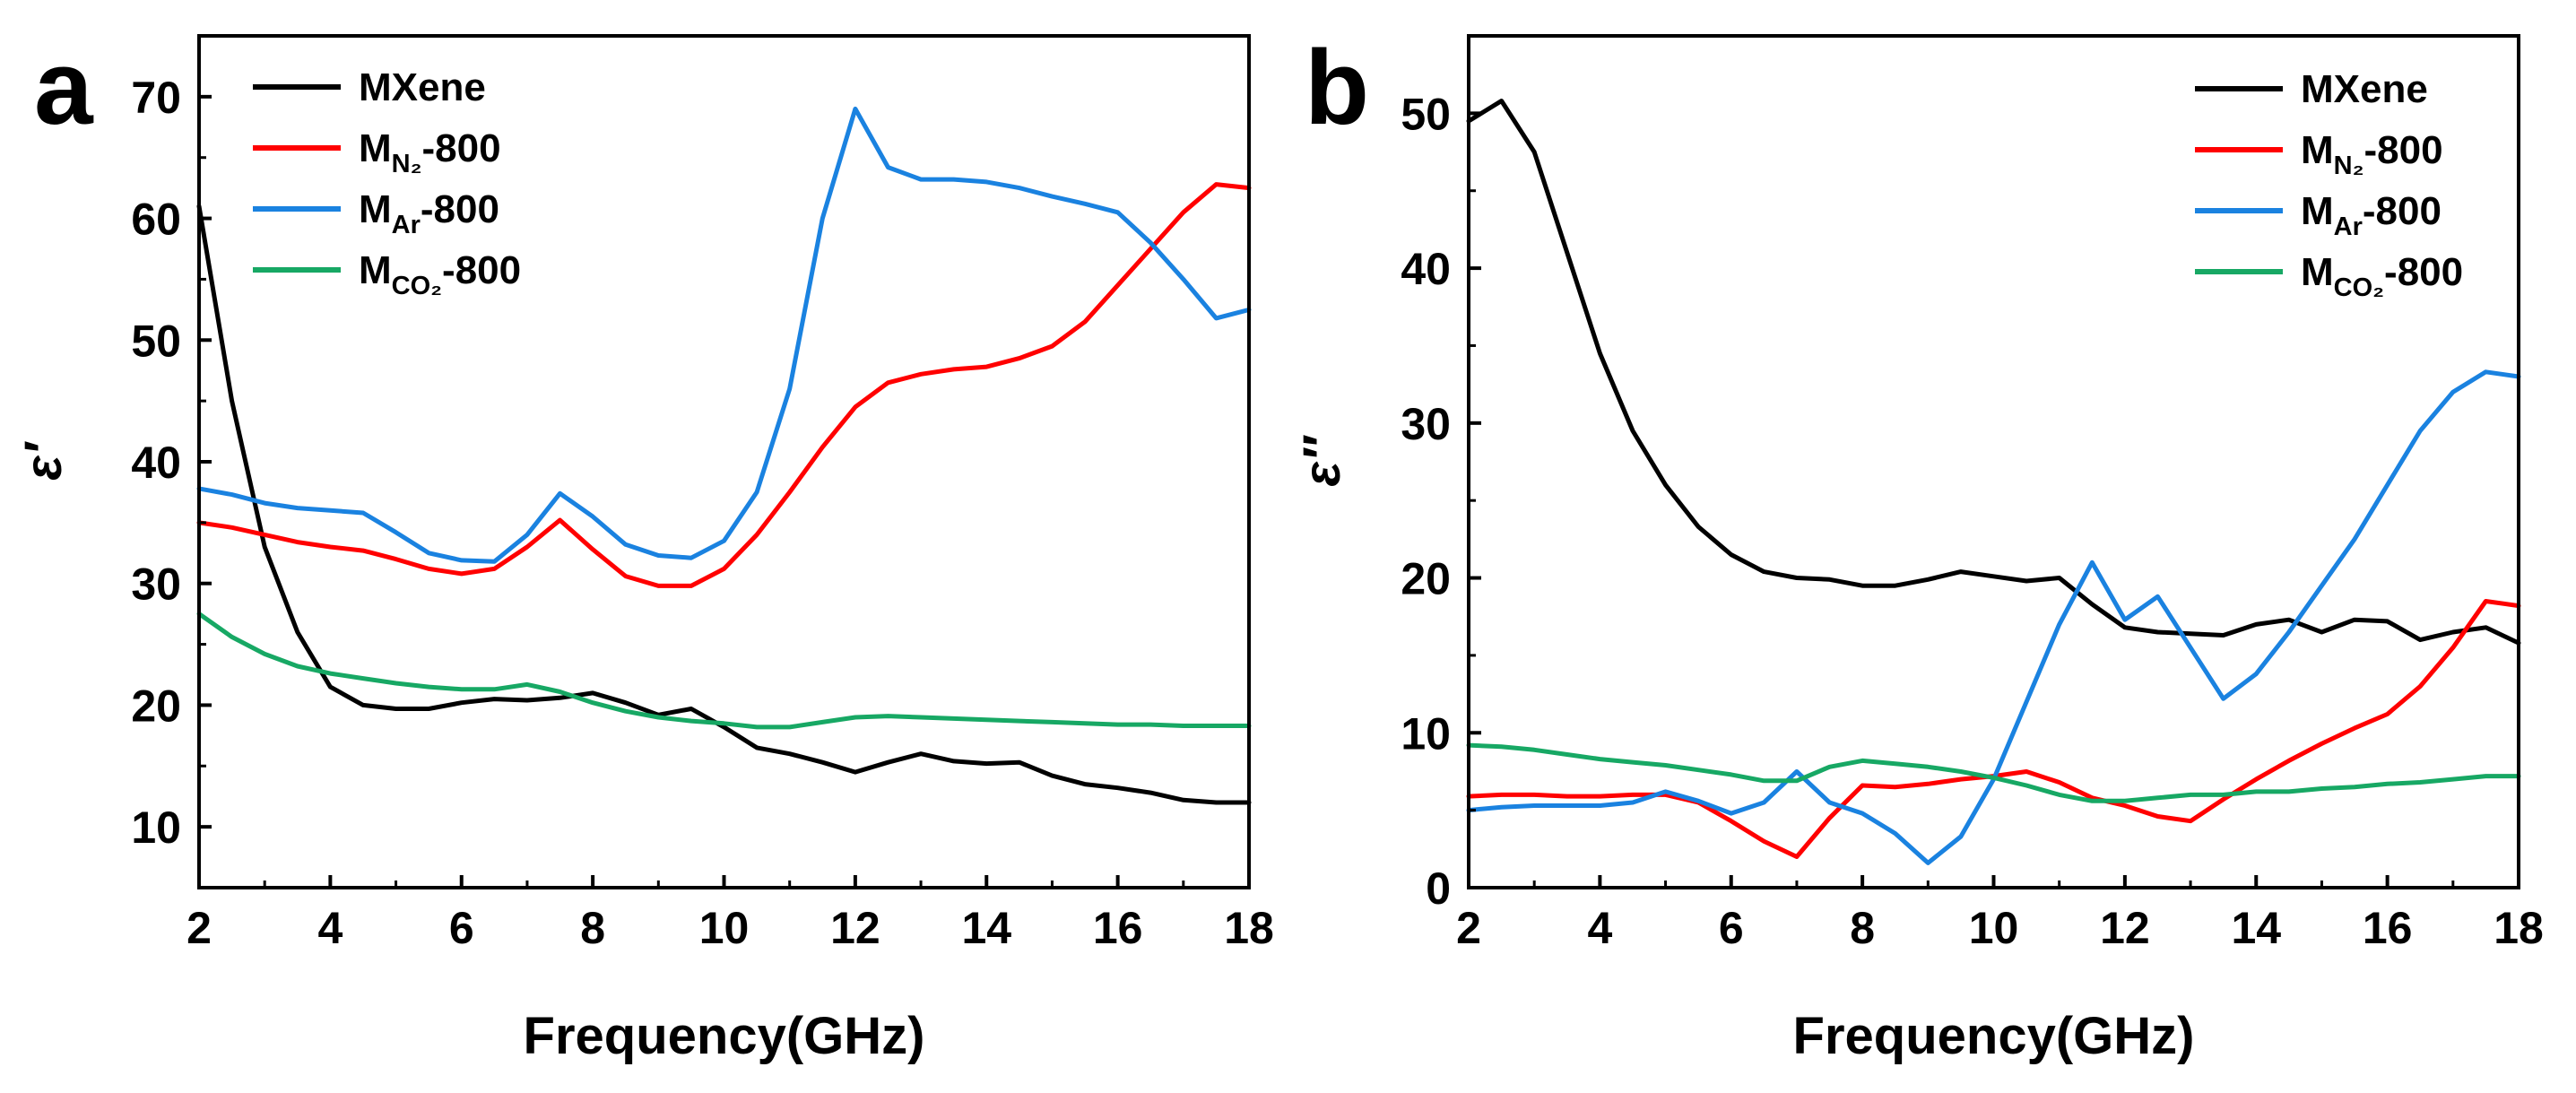 Image resolution: width=2576 pixels, height=1093 pixels. What do you see at coordinates (43, 461) in the screenshot?
I see `y-axis-title: ε′` at bounding box center [43, 461].